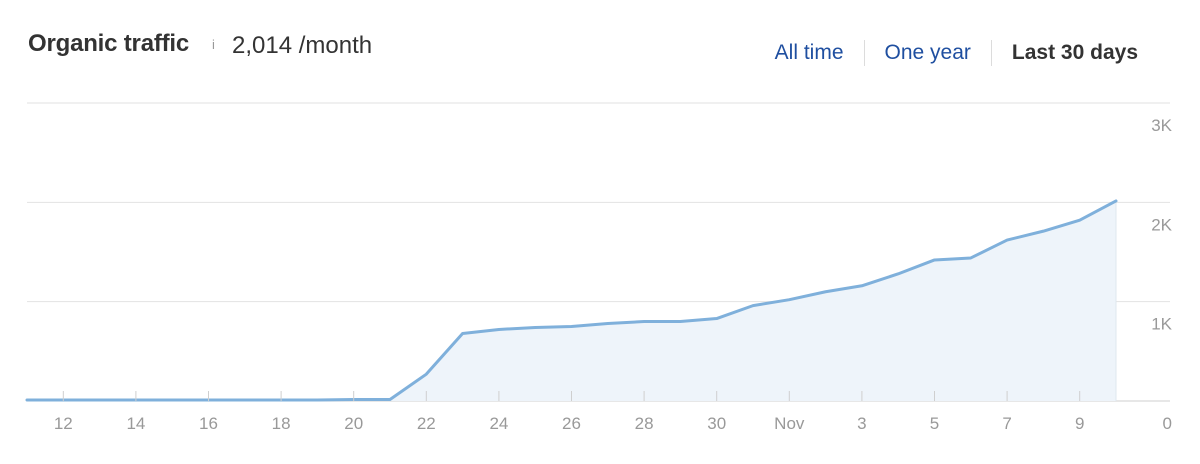  What do you see at coordinates (809, 52) in the screenshot?
I see `range-all-time: All time` at bounding box center [809, 52].